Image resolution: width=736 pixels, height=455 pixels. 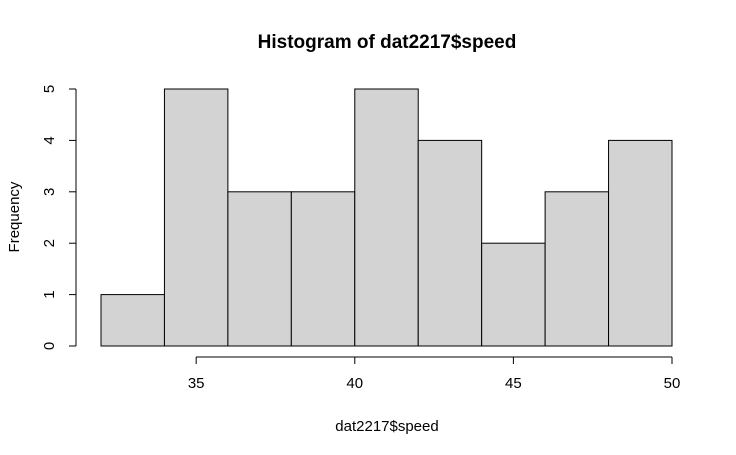 I want to click on x-tick-label-2: 45, so click(x=513, y=383).